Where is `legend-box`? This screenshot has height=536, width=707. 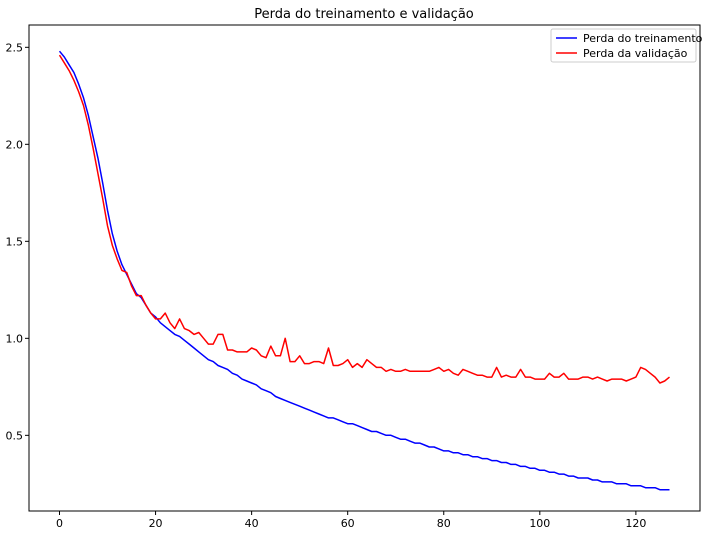 legend-box is located at coordinates (623, 45).